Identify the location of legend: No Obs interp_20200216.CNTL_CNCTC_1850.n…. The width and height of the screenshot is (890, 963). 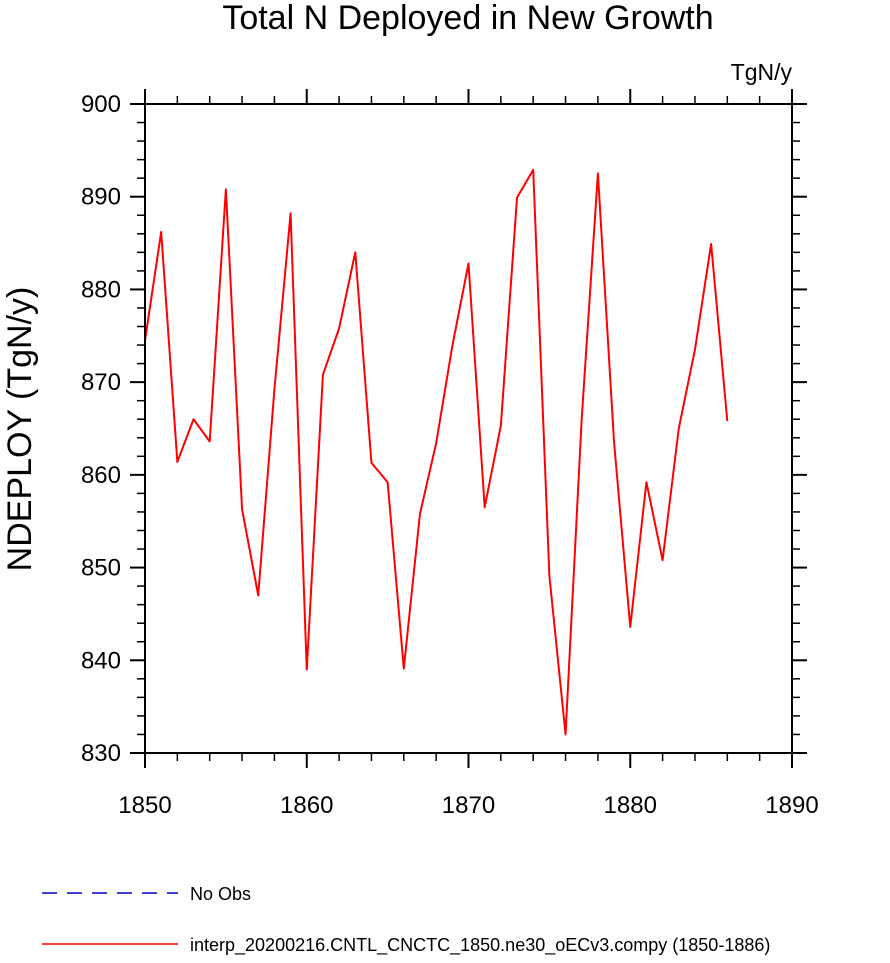
(406, 920).